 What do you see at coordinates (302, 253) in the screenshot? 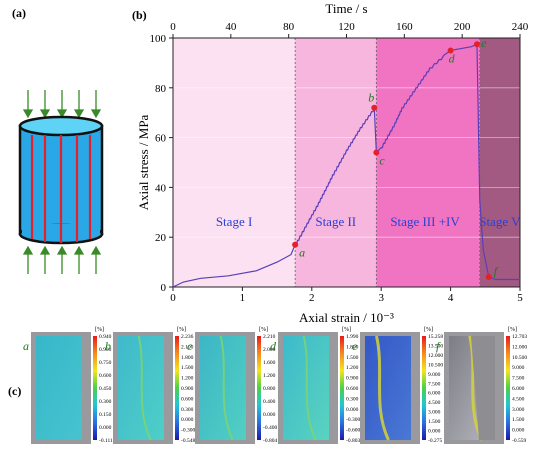
I see `marker-label-a: a` at bounding box center [302, 253].